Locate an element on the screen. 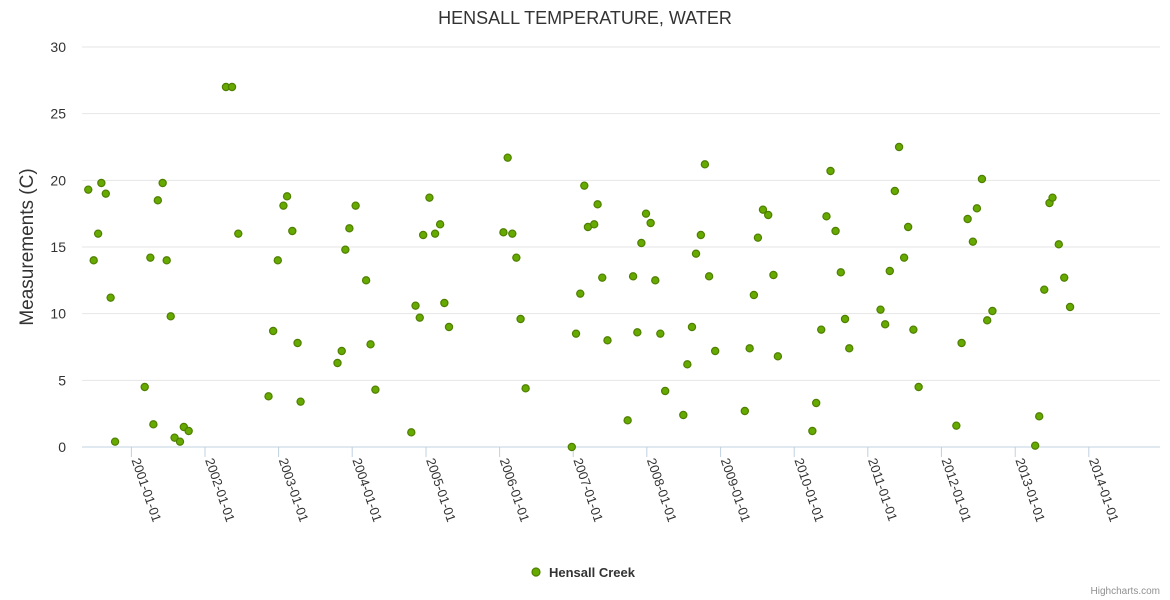 This screenshot has width=1170, height=600. legend-item-label: Hensall Creek is located at coordinates (592, 572).